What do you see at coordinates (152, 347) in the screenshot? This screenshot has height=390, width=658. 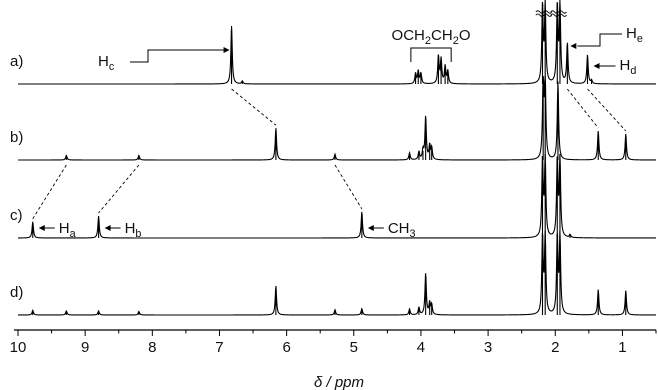 I see `x-tick-label-8: 8` at bounding box center [152, 347].